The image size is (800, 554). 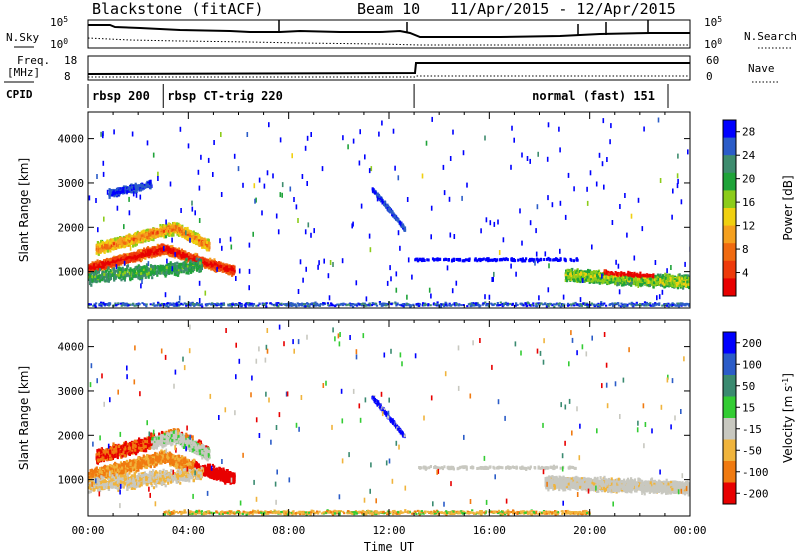 I want to click on cpid-segment-label: normal (fast) 151, so click(x=593, y=96).